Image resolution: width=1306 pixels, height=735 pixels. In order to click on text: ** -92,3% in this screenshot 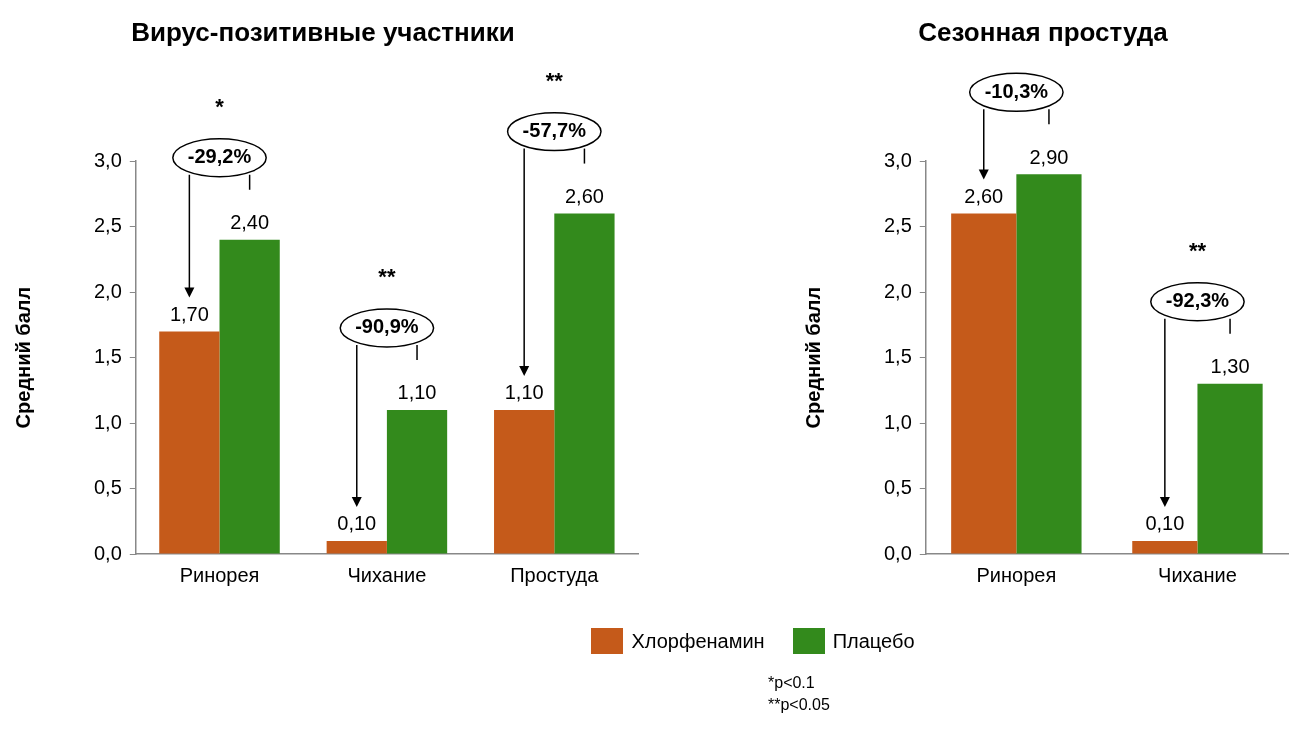, I will do `click(1197, 274)`.